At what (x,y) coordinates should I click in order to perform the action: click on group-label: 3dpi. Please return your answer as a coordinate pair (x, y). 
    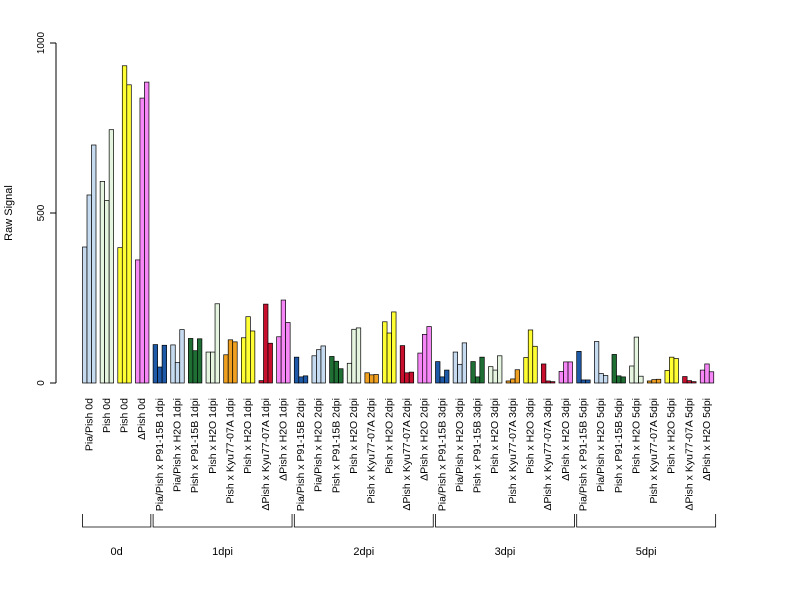
    Looking at the image, I should click on (505, 552).